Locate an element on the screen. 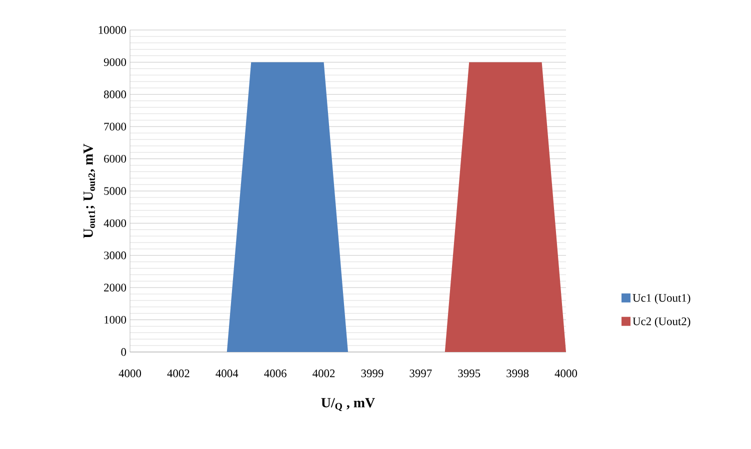 The height and width of the screenshot is (449, 751). x-tick-label: 3995 is located at coordinates (469, 374).